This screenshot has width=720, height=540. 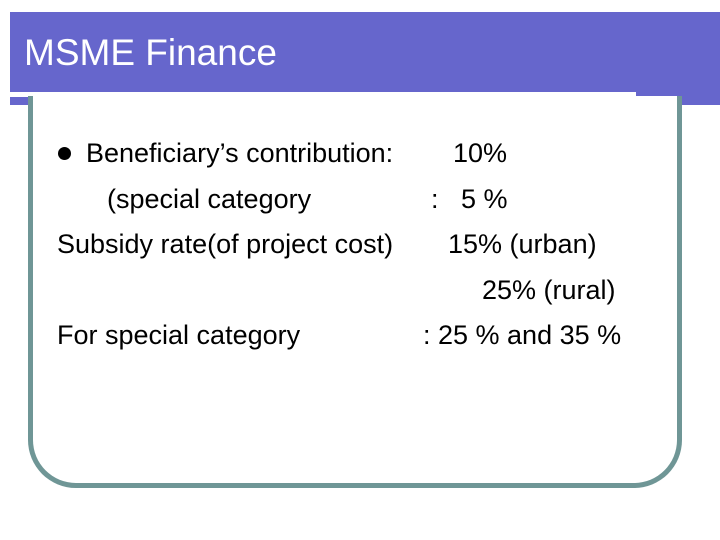 What do you see at coordinates (323, 94) in the screenshot?
I see `title-underline` at bounding box center [323, 94].